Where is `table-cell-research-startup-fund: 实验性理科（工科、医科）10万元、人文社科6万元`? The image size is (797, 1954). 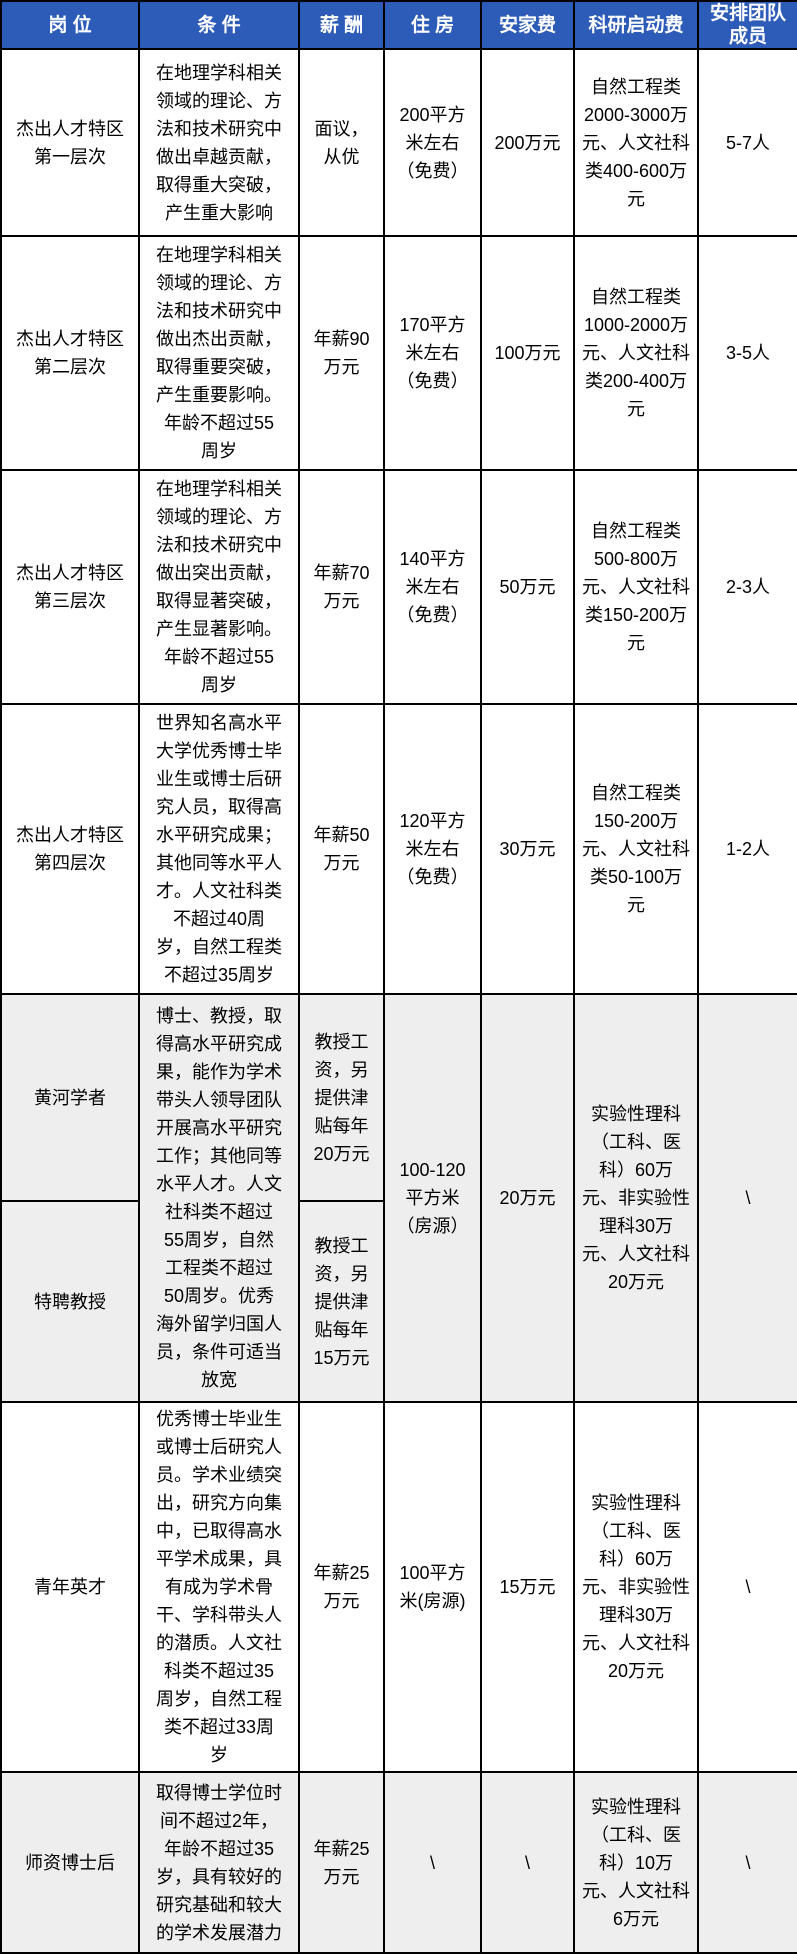
table-cell-research-startup-fund: 实验性理科（工科、医科）10万元、人文社科6万元 is located at coordinates (636, 1862).